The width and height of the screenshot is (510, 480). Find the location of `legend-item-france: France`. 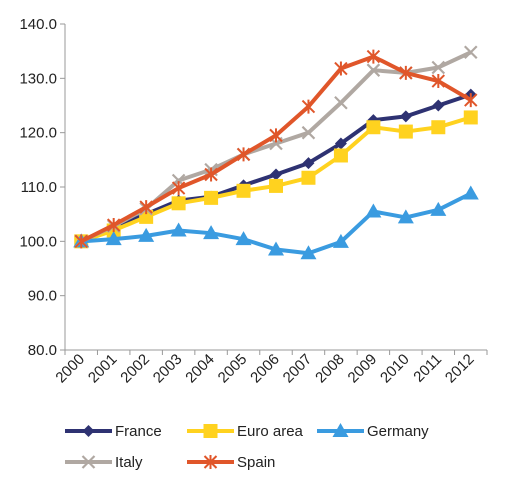

legend-item-france: France is located at coordinates (113, 431).